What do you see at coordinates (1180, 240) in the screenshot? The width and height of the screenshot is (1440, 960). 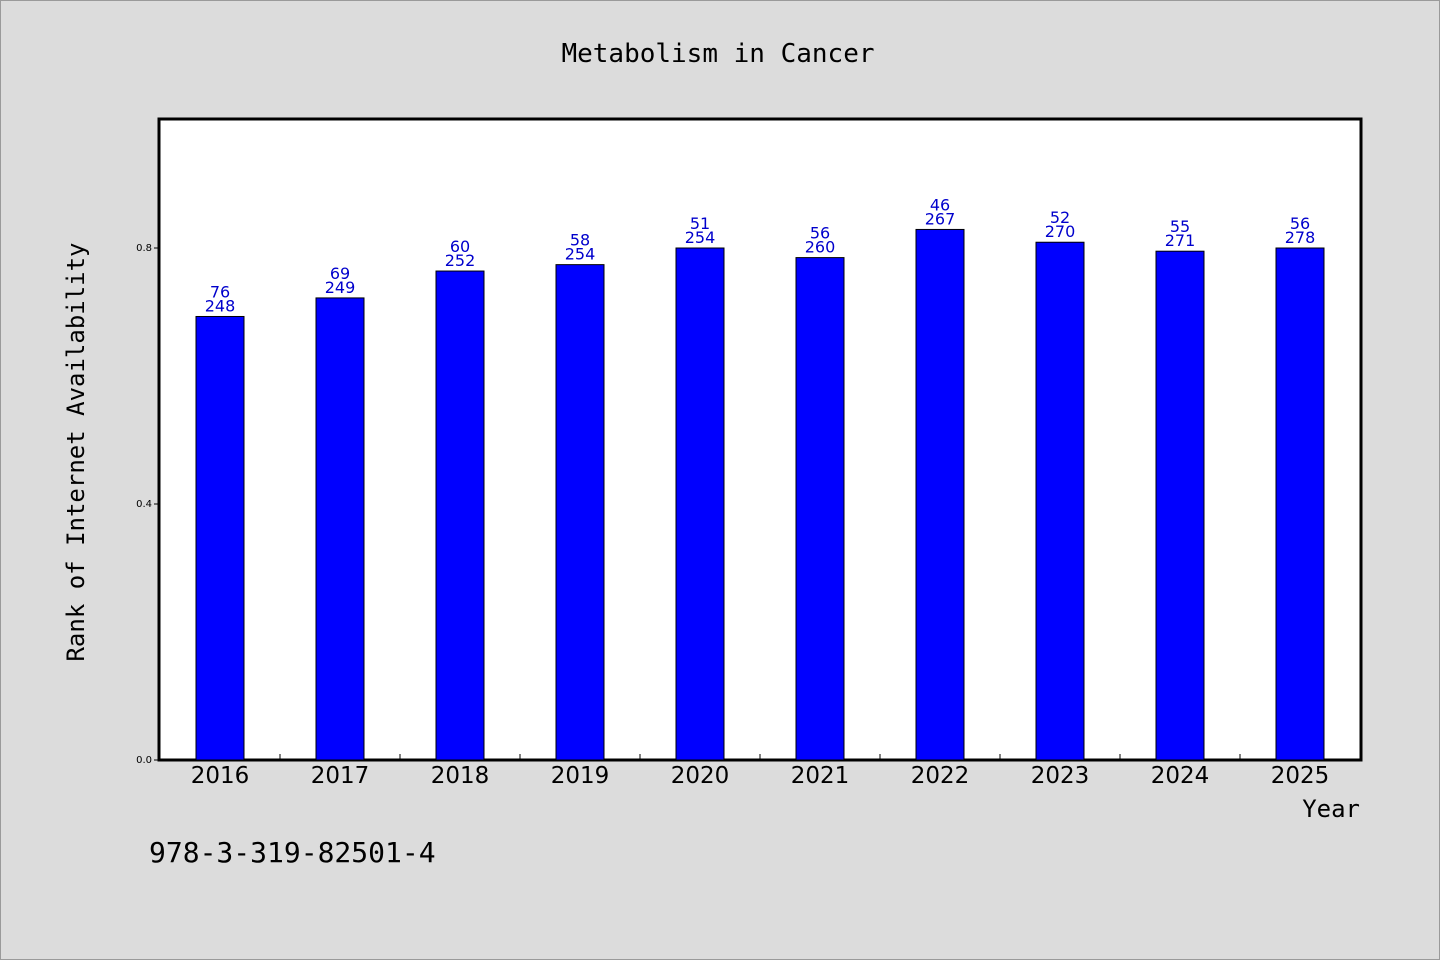 I see `bar-label-bottom: 271` at bounding box center [1180, 240].